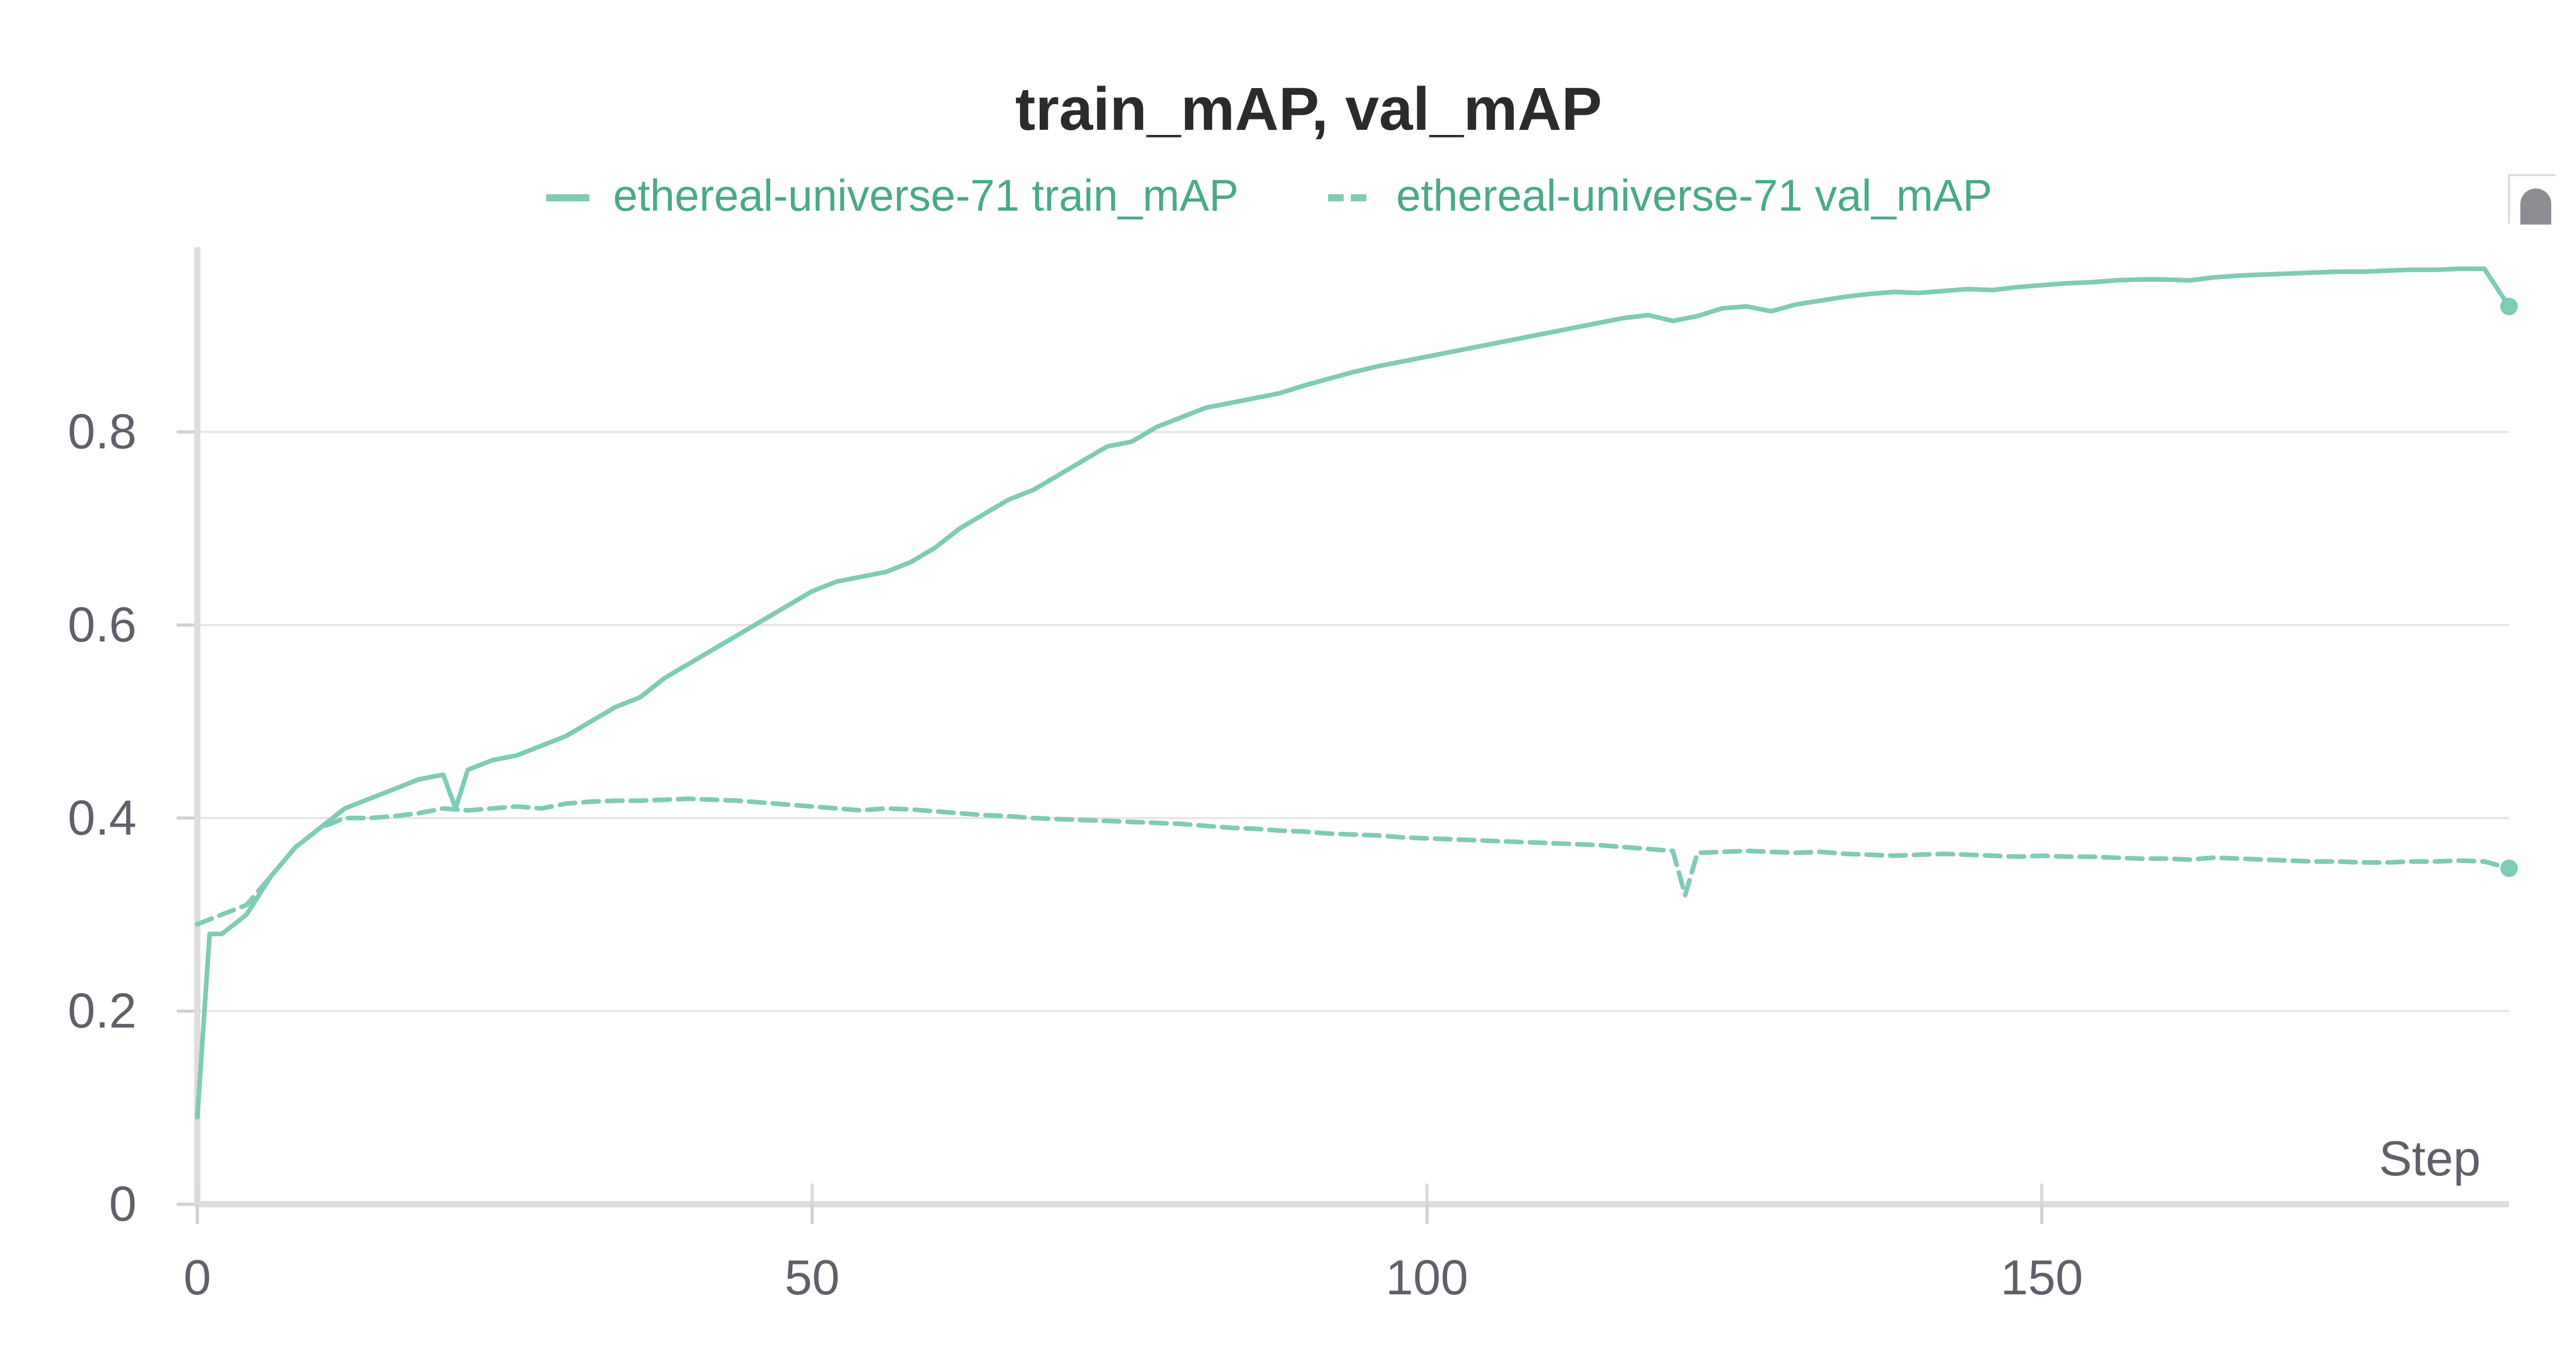  What do you see at coordinates (812, 1277) in the screenshot?
I see `x-tick-label: 50` at bounding box center [812, 1277].